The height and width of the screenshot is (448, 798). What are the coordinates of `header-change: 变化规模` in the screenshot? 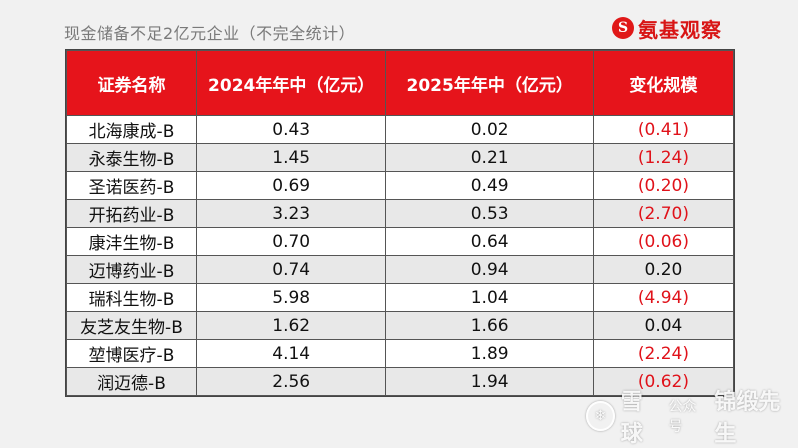 It's located at (663, 83).